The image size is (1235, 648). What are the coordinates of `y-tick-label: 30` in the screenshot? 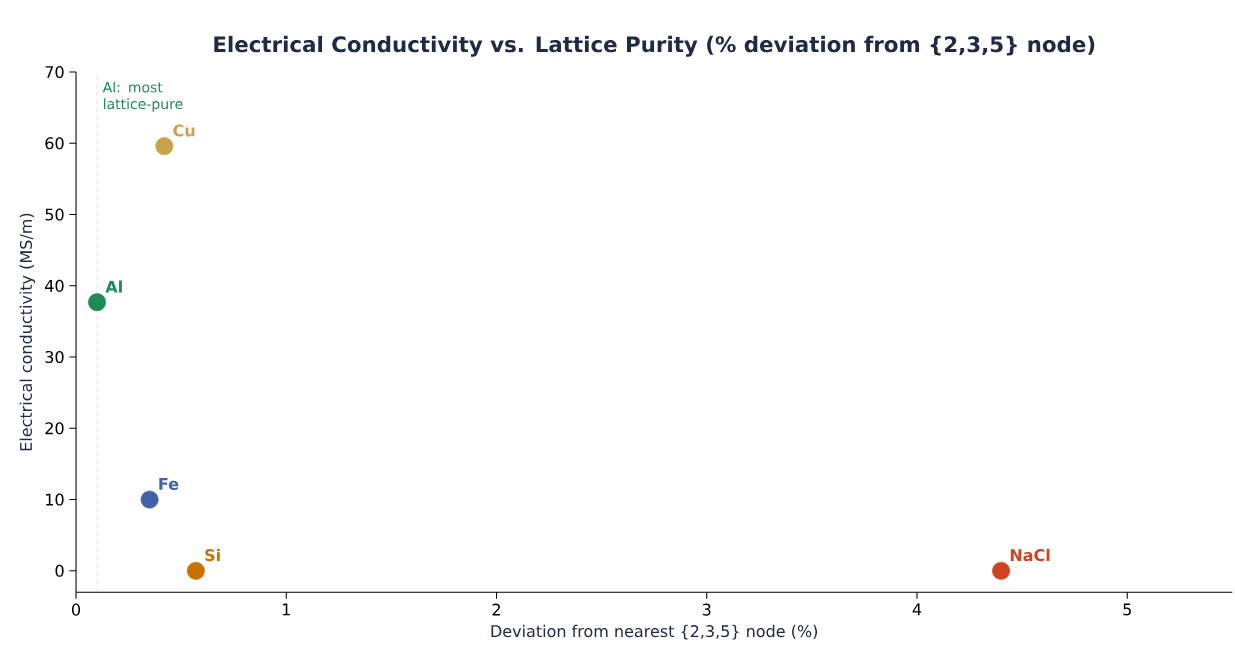 It's located at (54, 357).